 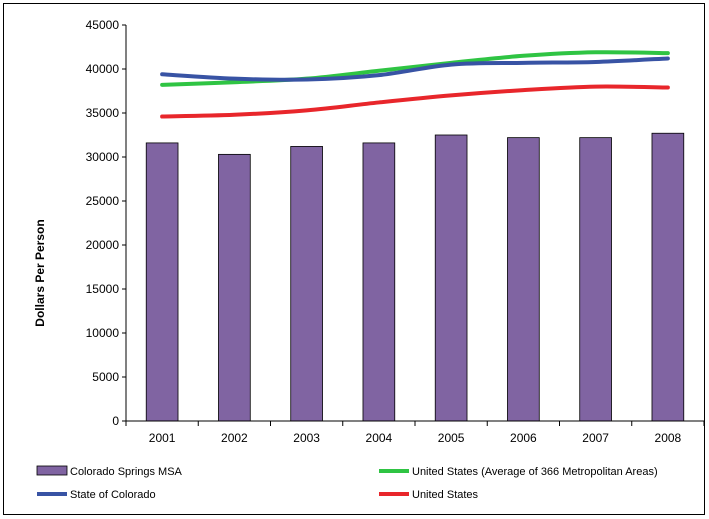 What do you see at coordinates (451, 278) in the screenshot?
I see `bar-2005` at bounding box center [451, 278].